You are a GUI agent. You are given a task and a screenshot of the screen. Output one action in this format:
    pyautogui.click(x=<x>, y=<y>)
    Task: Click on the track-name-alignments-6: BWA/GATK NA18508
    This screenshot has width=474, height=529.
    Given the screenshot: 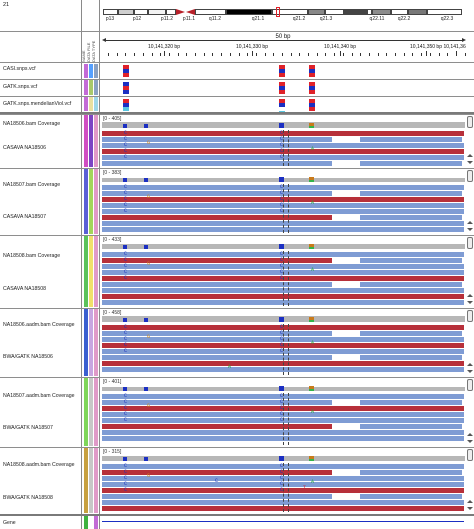 What is the action you would take?
    pyautogui.click(x=28, y=498)
    